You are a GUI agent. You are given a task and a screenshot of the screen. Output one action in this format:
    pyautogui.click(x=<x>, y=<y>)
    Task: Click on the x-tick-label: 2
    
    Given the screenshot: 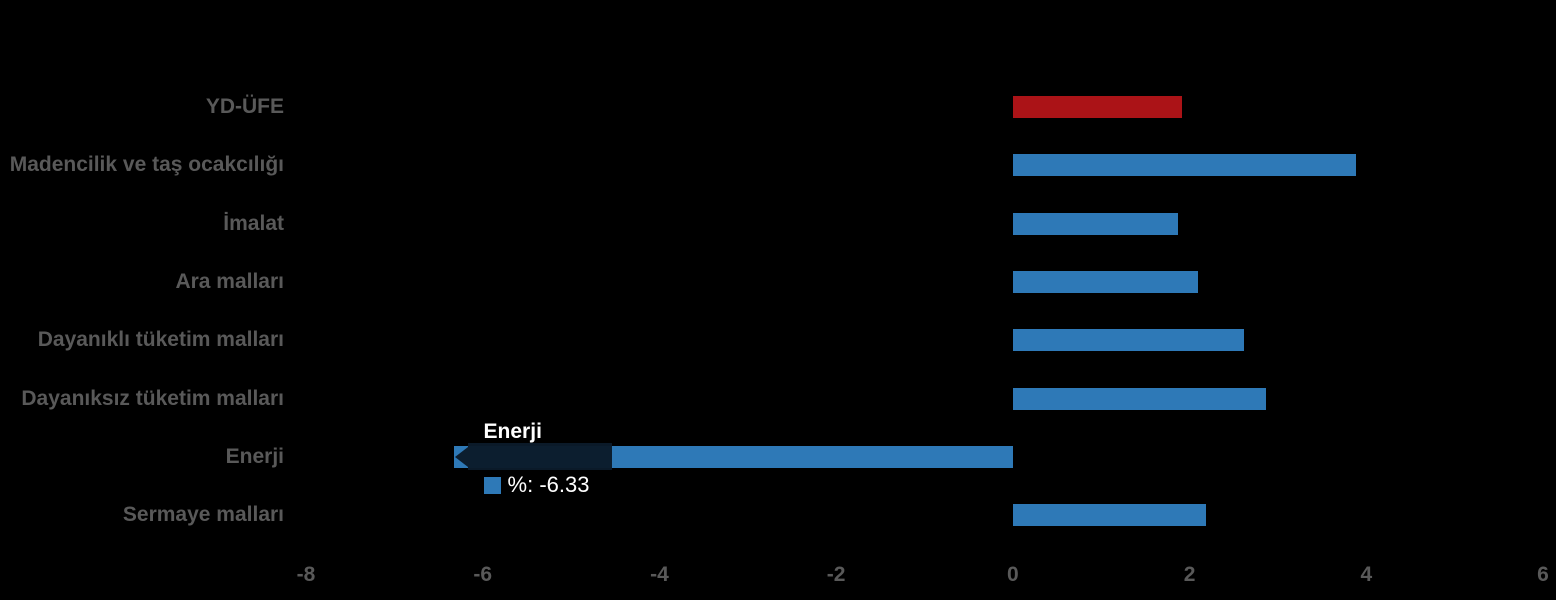 What is the action you would take?
    pyautogui.click(x=1189, y=574)
    